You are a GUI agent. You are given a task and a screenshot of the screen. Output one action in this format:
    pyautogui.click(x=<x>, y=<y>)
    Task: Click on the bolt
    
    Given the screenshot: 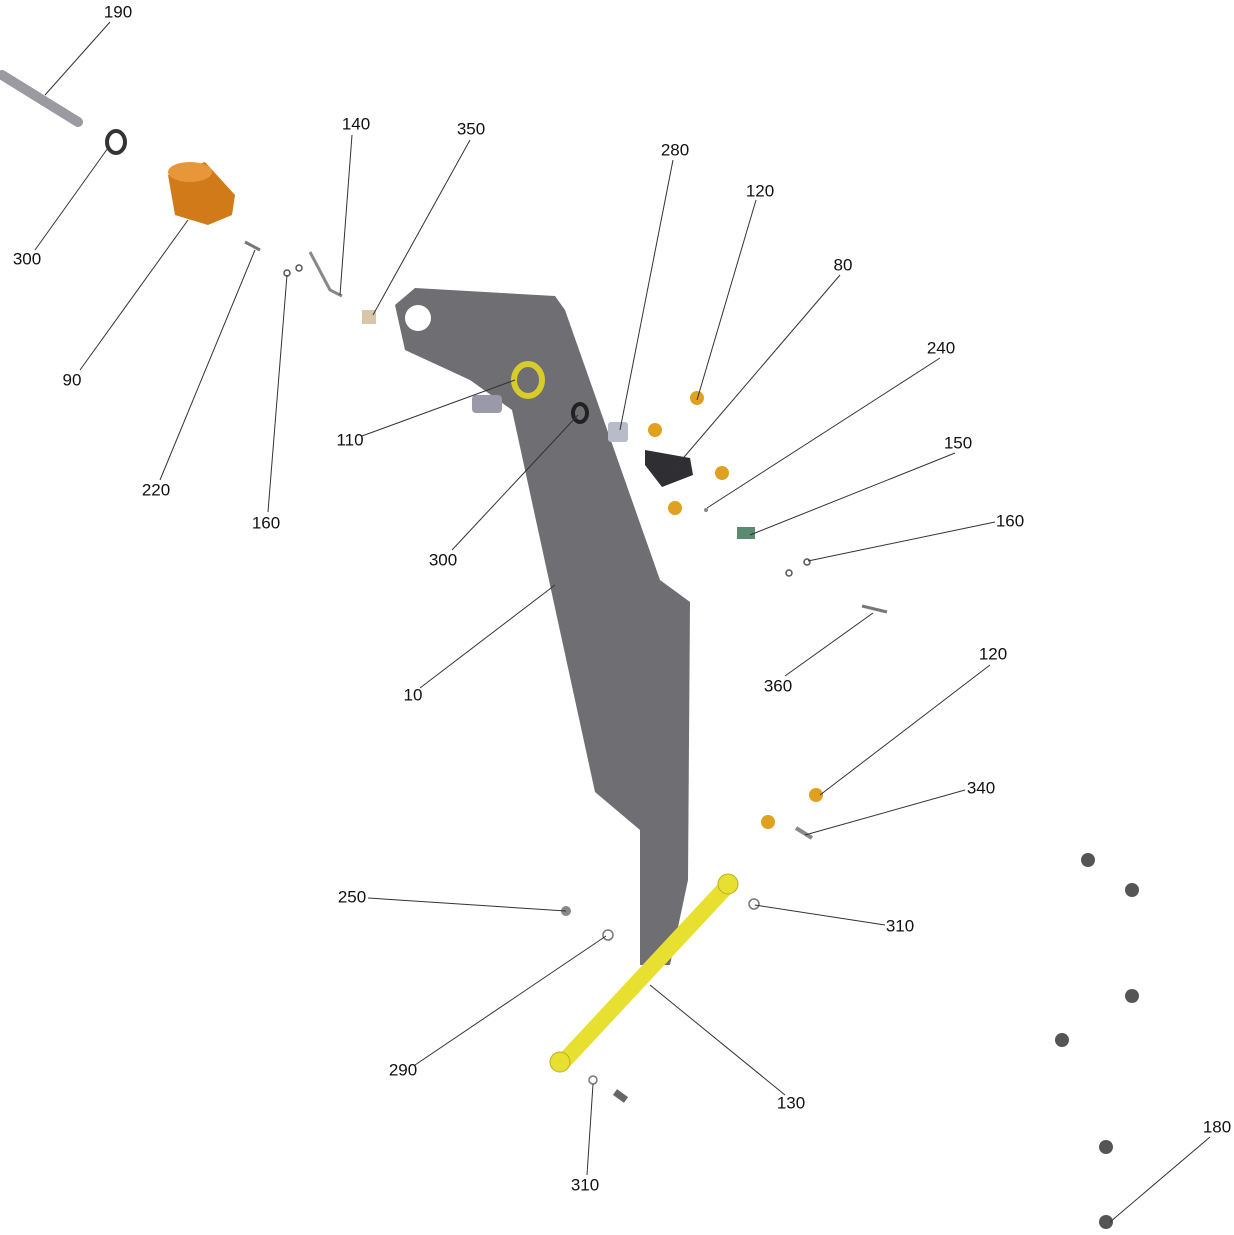 What is the action you would take?
    pyautogui.click(x=804, y=833)
    